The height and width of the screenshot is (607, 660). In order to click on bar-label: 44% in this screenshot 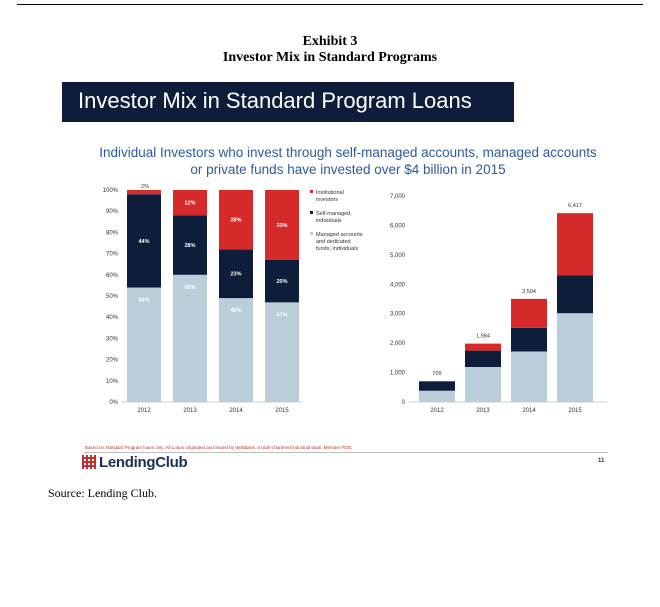, I will do `click(143, 242)`.